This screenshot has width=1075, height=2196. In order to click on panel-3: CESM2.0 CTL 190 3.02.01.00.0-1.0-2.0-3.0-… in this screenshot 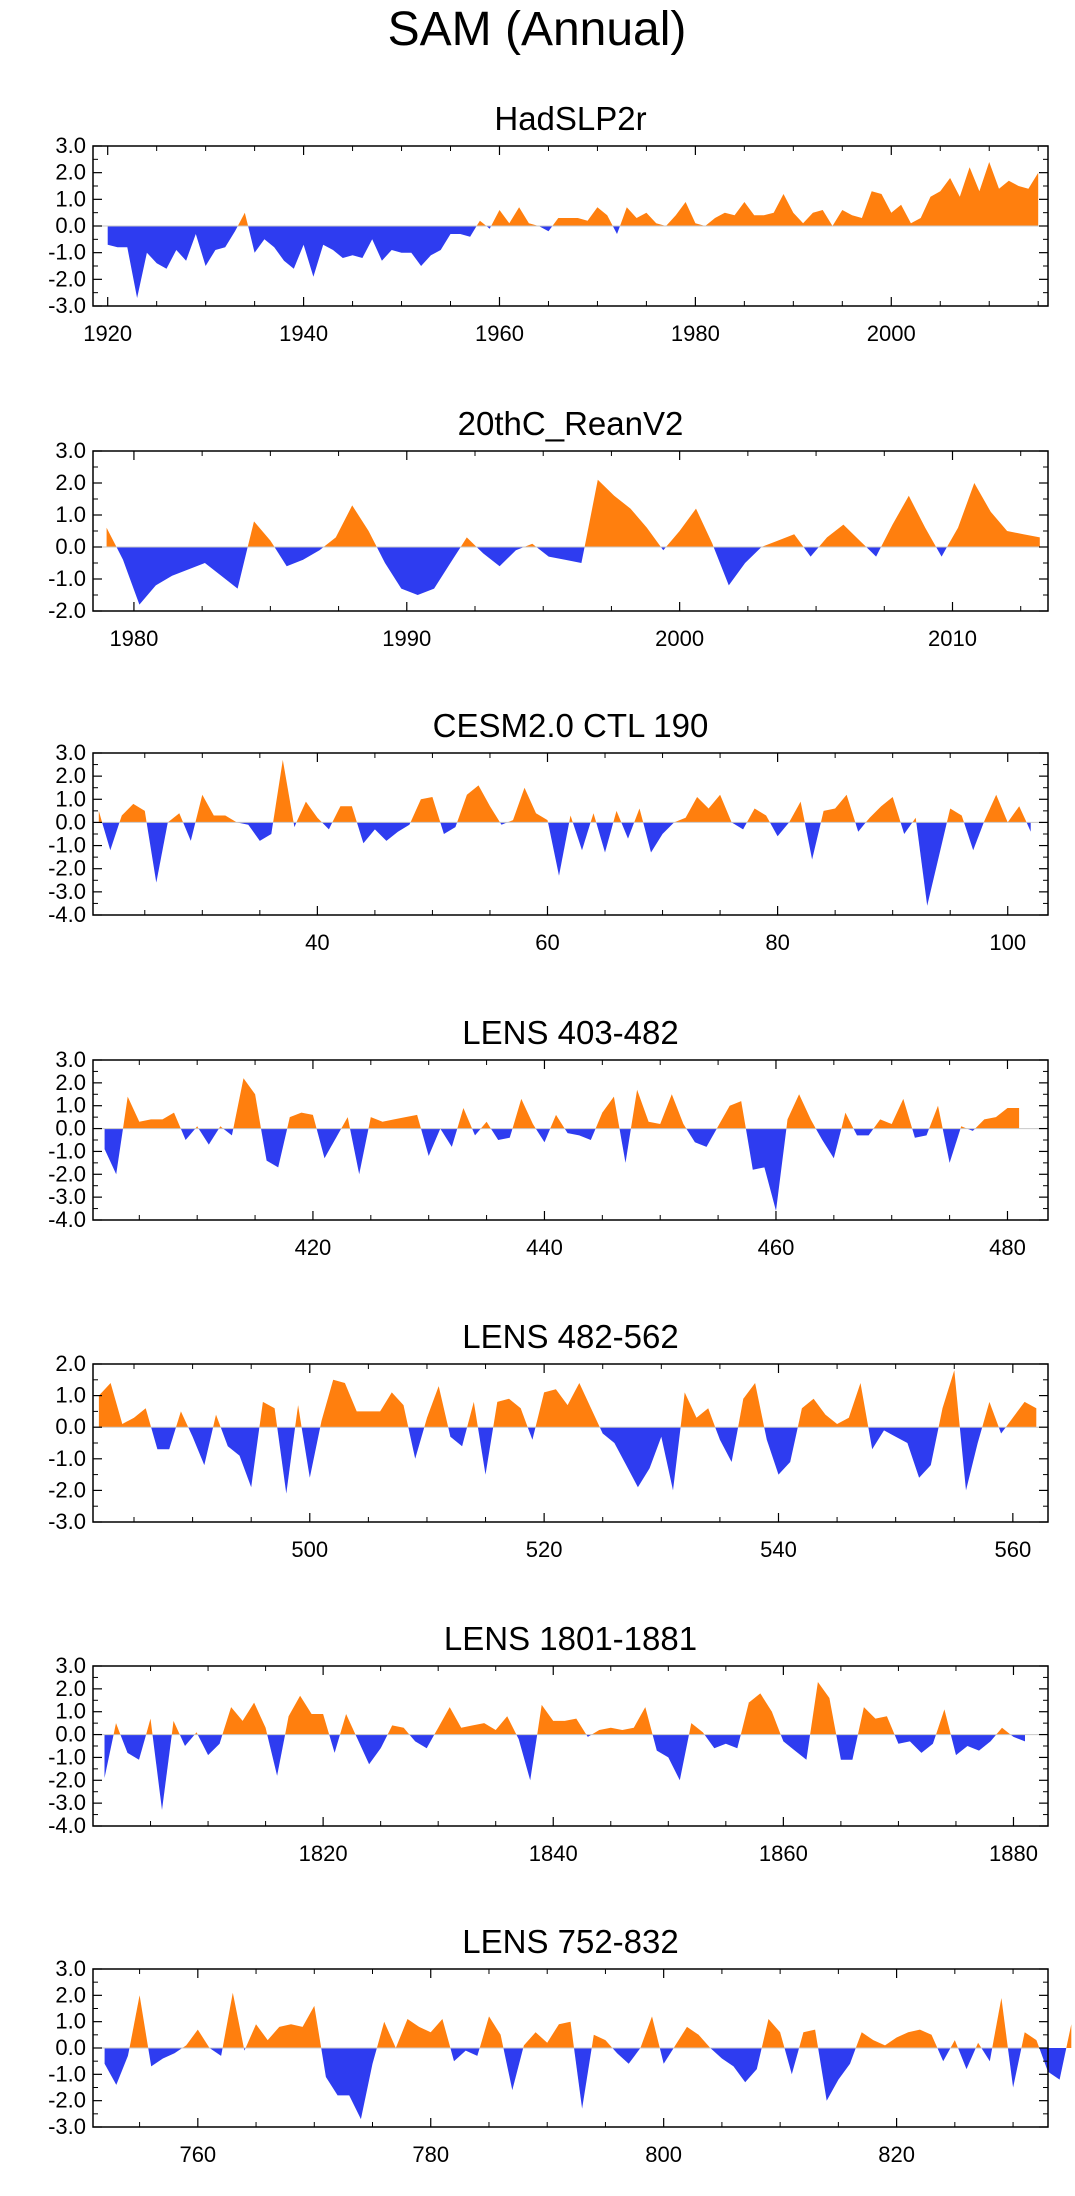, I will do `click(548, 831)`.